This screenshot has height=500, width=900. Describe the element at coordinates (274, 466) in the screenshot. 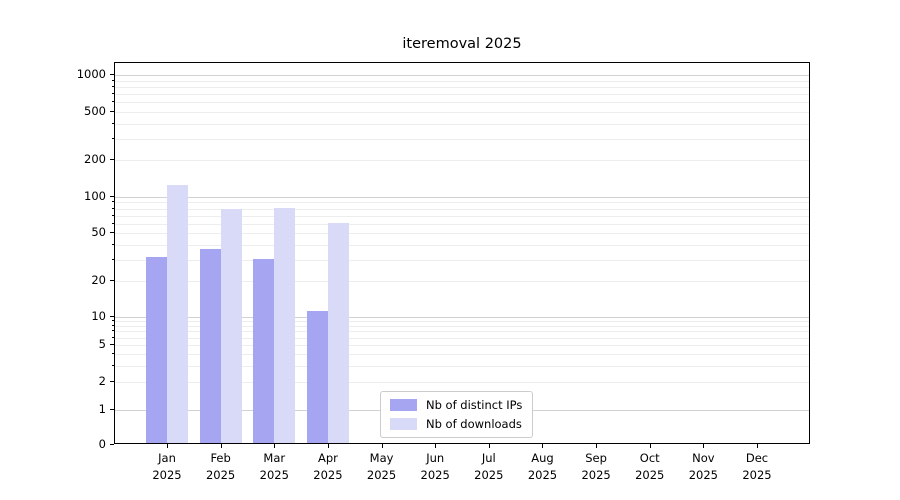

I see `x-axis-tick-label-mar: Mar 2025` at that location.